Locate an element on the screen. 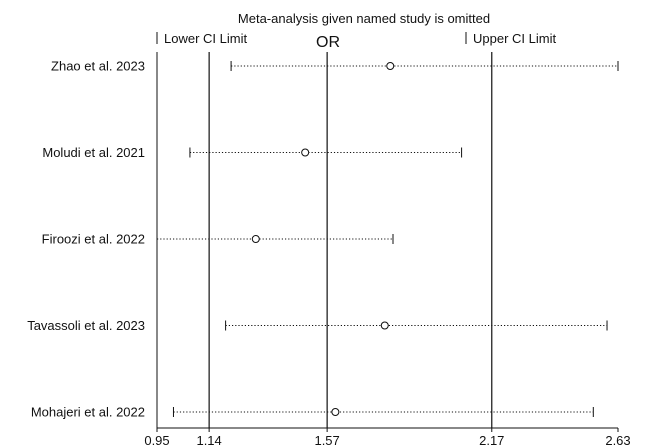 The width and height of the screenshot is (646, 448). effect-label: OR is located at coordinates (328, 42).